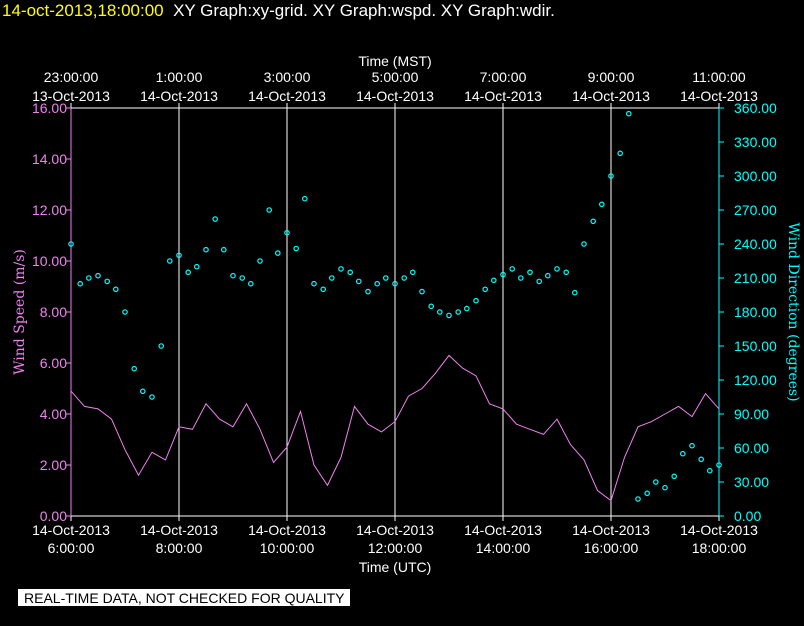 The width and height of the screenshot is (804, 626). I want to click on left-tick-label: 16.00, so click(49, 108).